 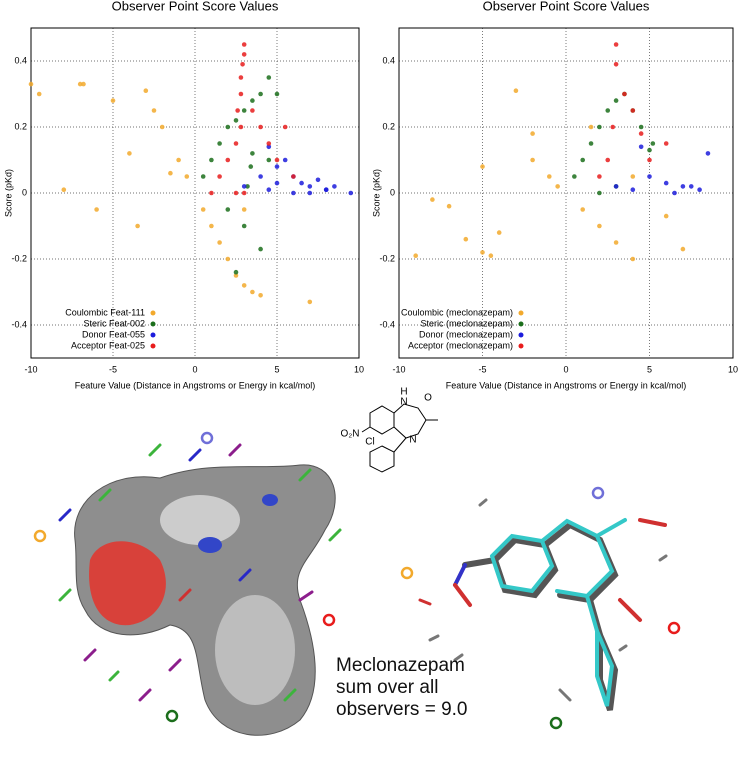 I want to click on y-tick-label: 0, so click(x=24, y=192).